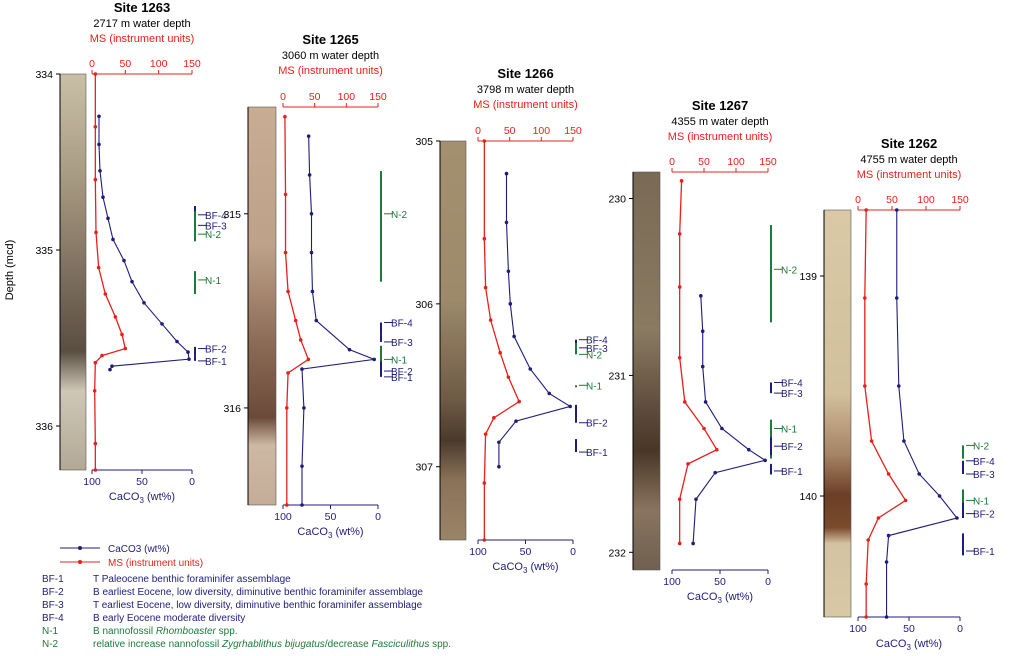 The height and width of the screenshot is (656, 1010). I want to click on core-photo, so click(453, 340).